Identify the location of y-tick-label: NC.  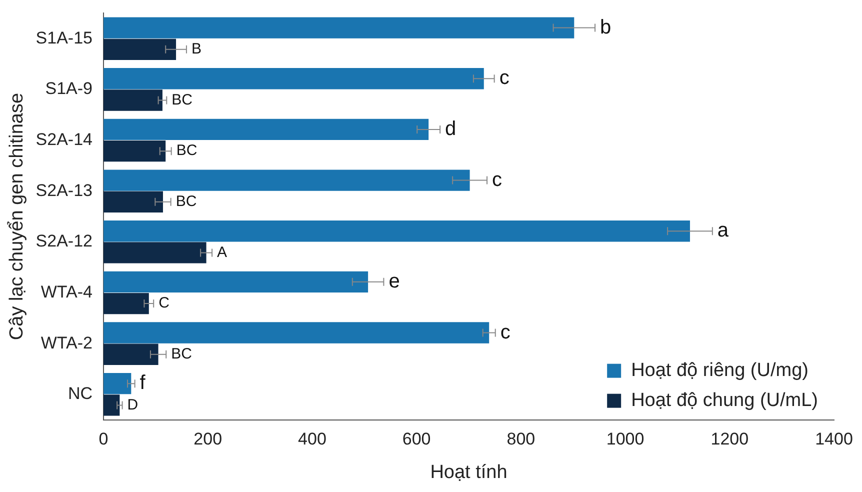
(80, 394).